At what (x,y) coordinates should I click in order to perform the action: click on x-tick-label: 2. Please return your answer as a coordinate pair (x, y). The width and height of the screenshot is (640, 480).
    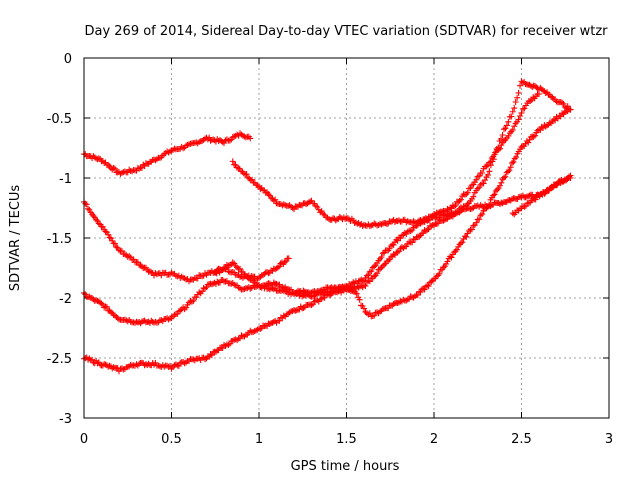
    Looking at the image, I should click on (434, 439).